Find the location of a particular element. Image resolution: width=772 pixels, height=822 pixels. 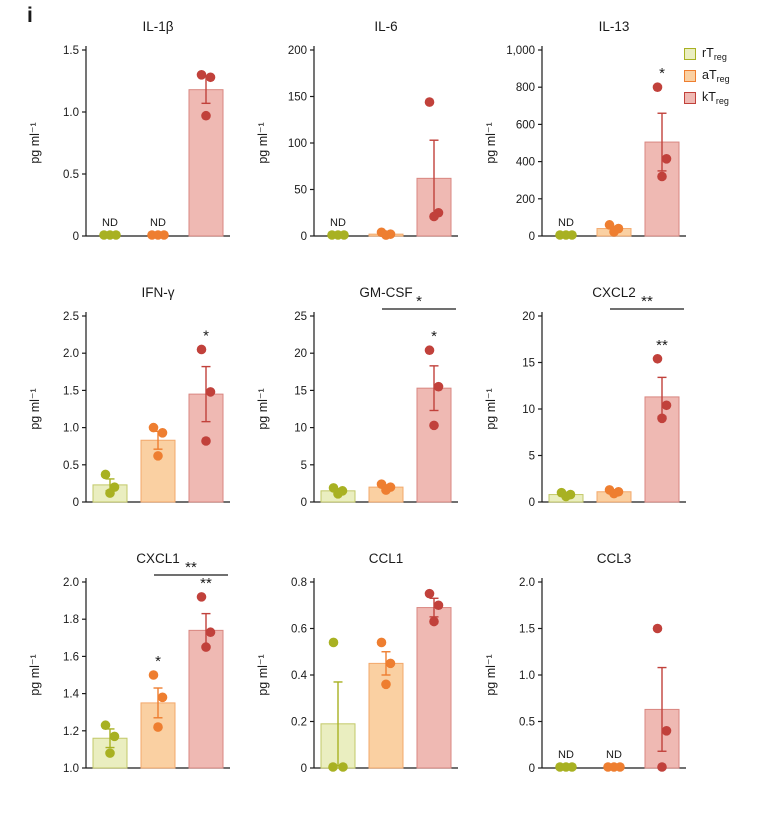

legend-item-ktreg: kTreg is located at coordinates (707, 98).